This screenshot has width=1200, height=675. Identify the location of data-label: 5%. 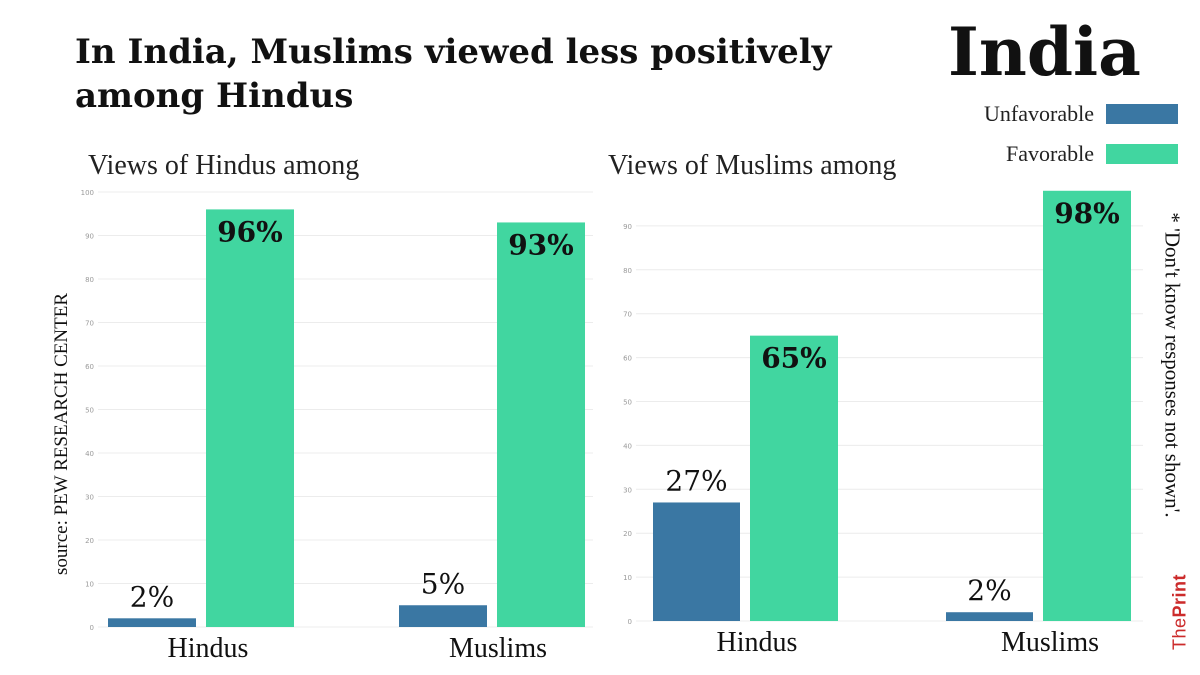
(443, 583).